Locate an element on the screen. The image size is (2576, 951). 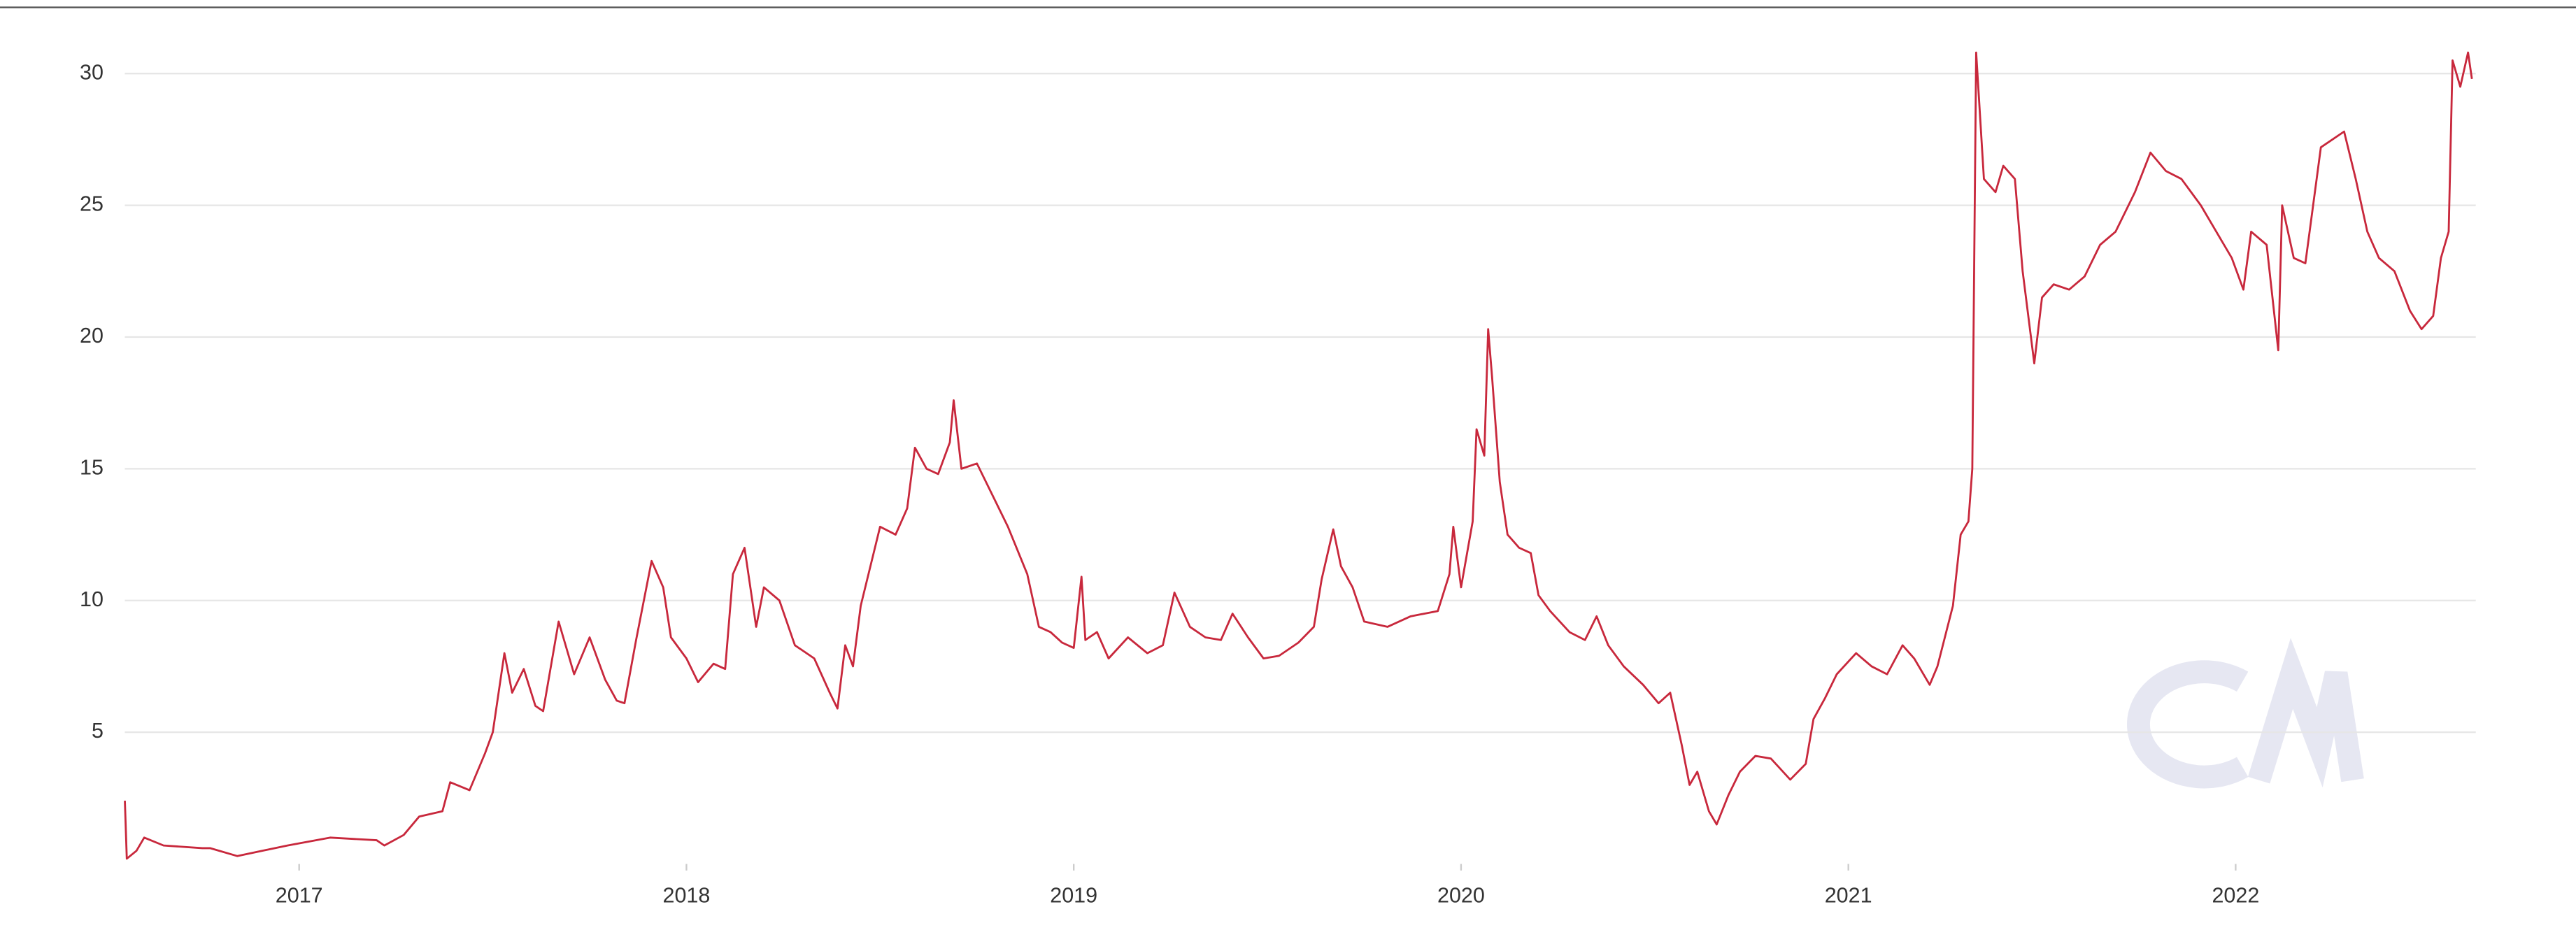
x-tick-label: 2020 is located at coordinates (1461, 896).